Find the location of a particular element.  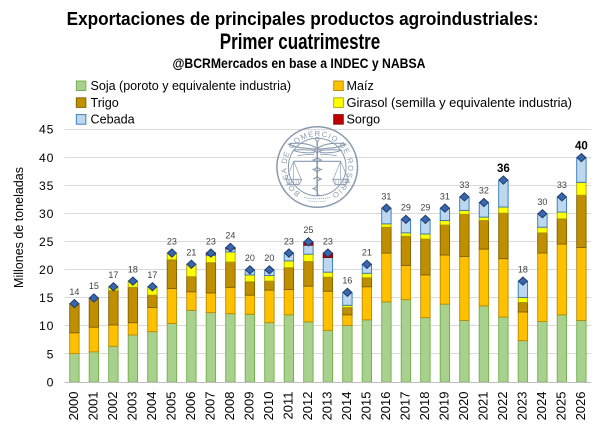

svg-text: Millones de toneladas is located at coordinates (19, 227).